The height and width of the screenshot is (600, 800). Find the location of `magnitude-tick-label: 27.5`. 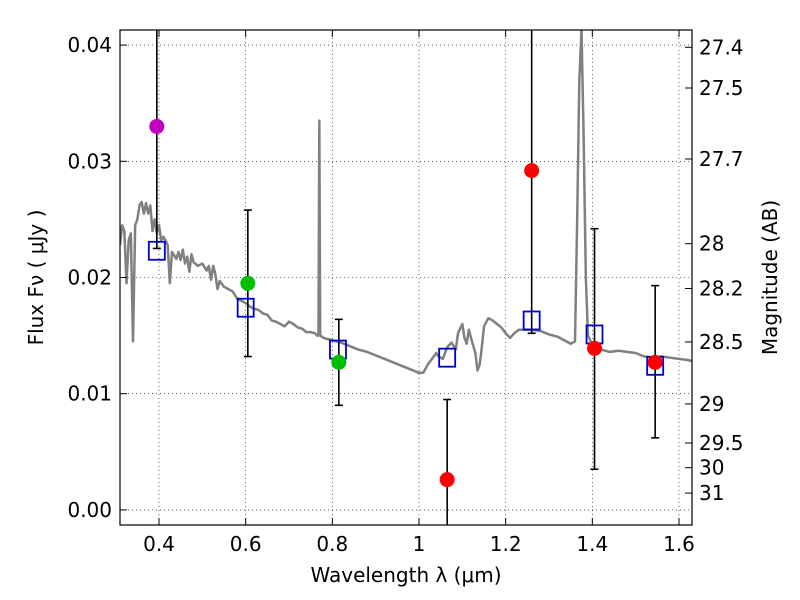

magnitude-tick-label: 27.5 is located at coordinates (721, 88).